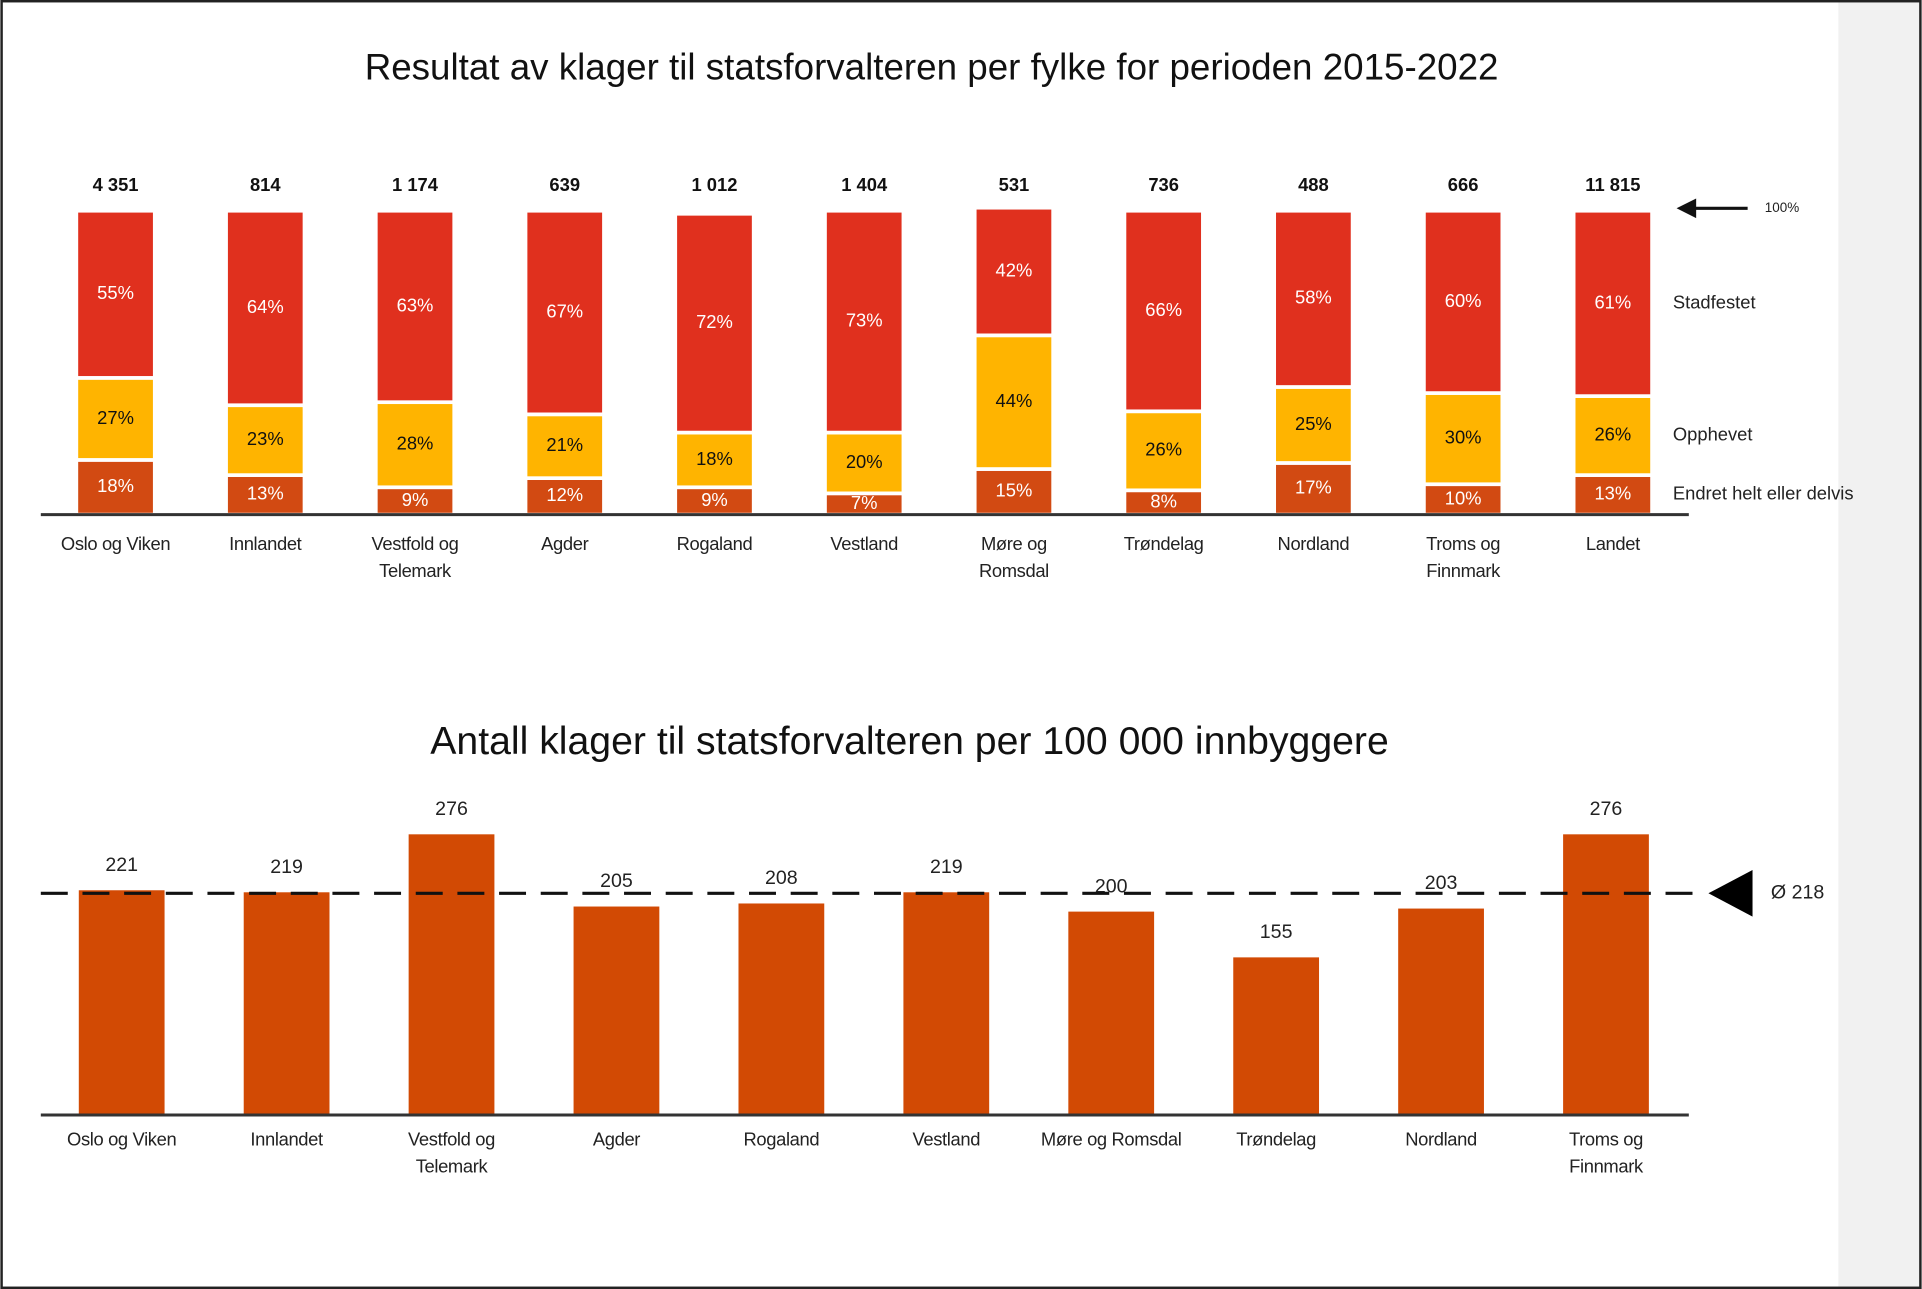  What do you see at coordinates (616, 881) in the screenshot?
I see `data-label: 205` at bounding box center [616, 881].